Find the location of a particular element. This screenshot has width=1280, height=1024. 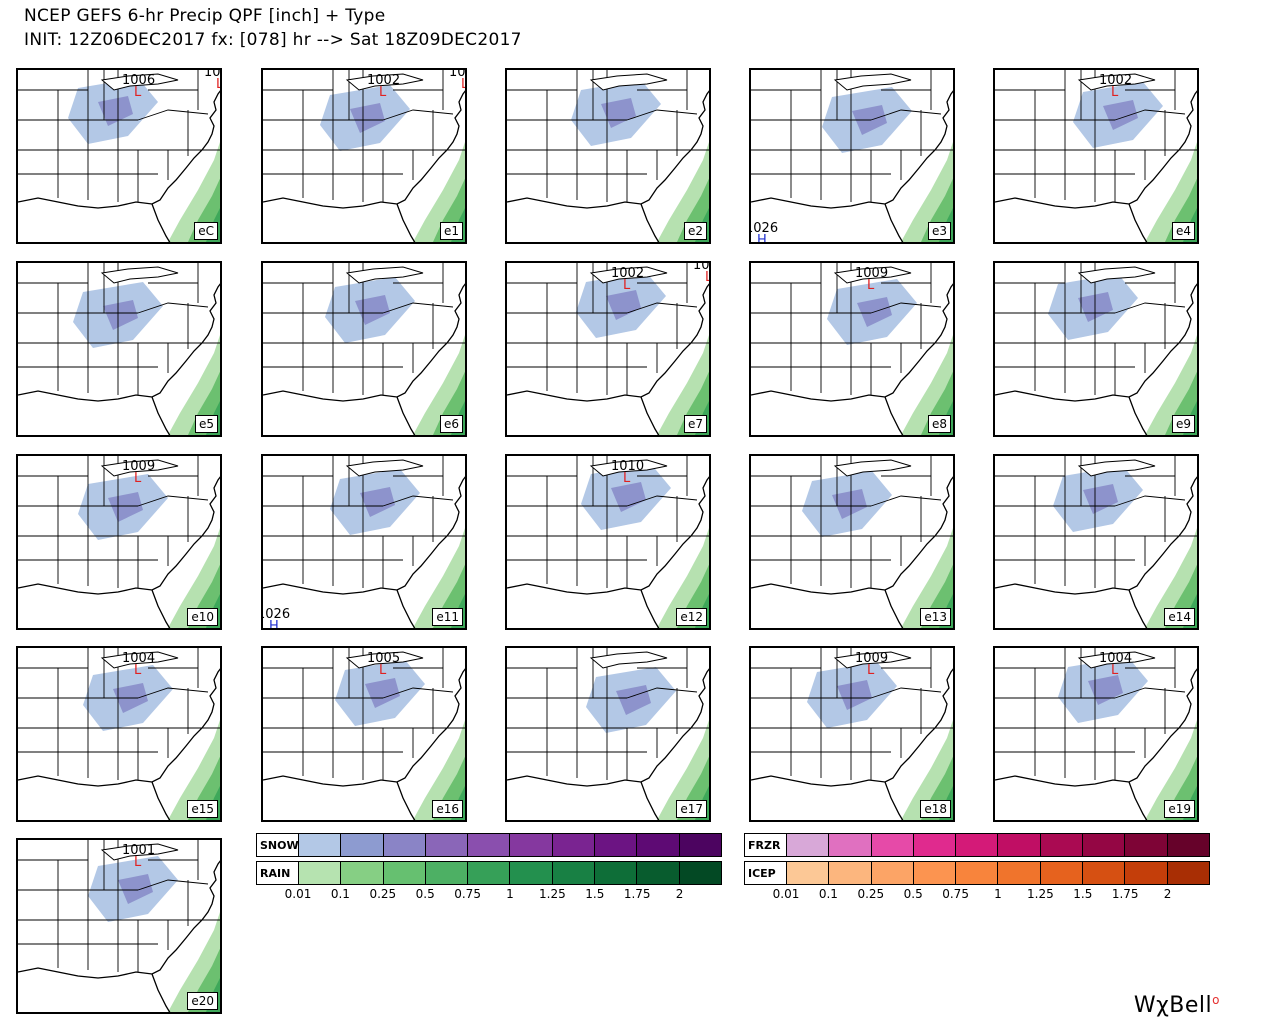

member-label: e14 is located at coordinates (1179, 617).